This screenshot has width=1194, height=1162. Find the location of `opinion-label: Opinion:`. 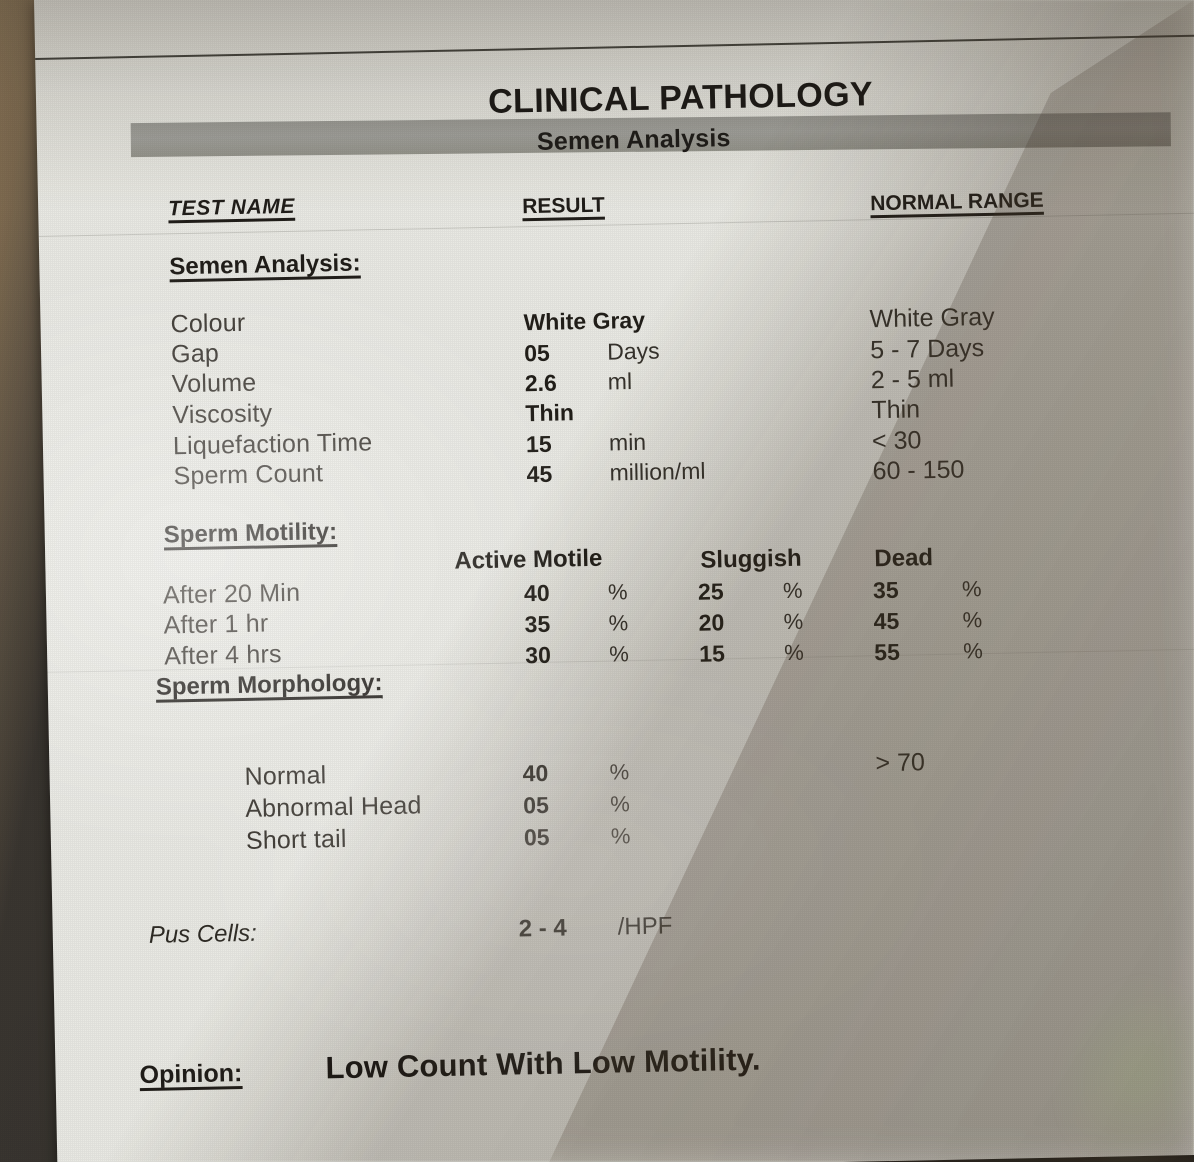

opinion-label: Opinion: is located at coordinates (191, 1074).